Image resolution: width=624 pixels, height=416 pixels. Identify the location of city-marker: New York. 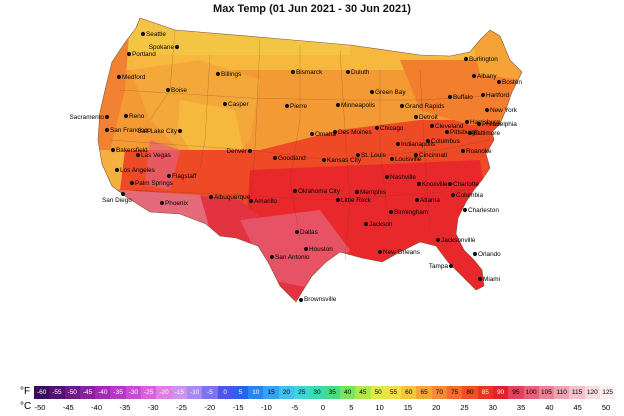
(501, 110).